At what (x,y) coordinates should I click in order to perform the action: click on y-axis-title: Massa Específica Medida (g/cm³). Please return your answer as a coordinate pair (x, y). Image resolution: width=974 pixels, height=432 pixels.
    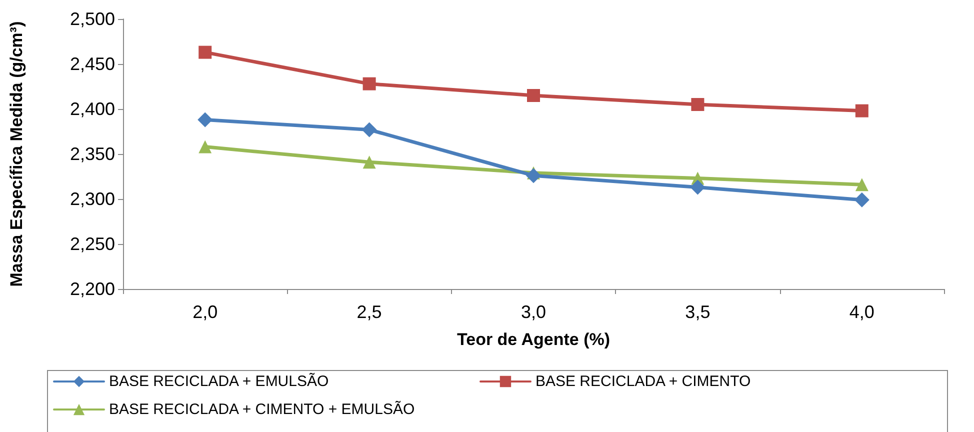
    Looking at the image, I should click on (16, 154).